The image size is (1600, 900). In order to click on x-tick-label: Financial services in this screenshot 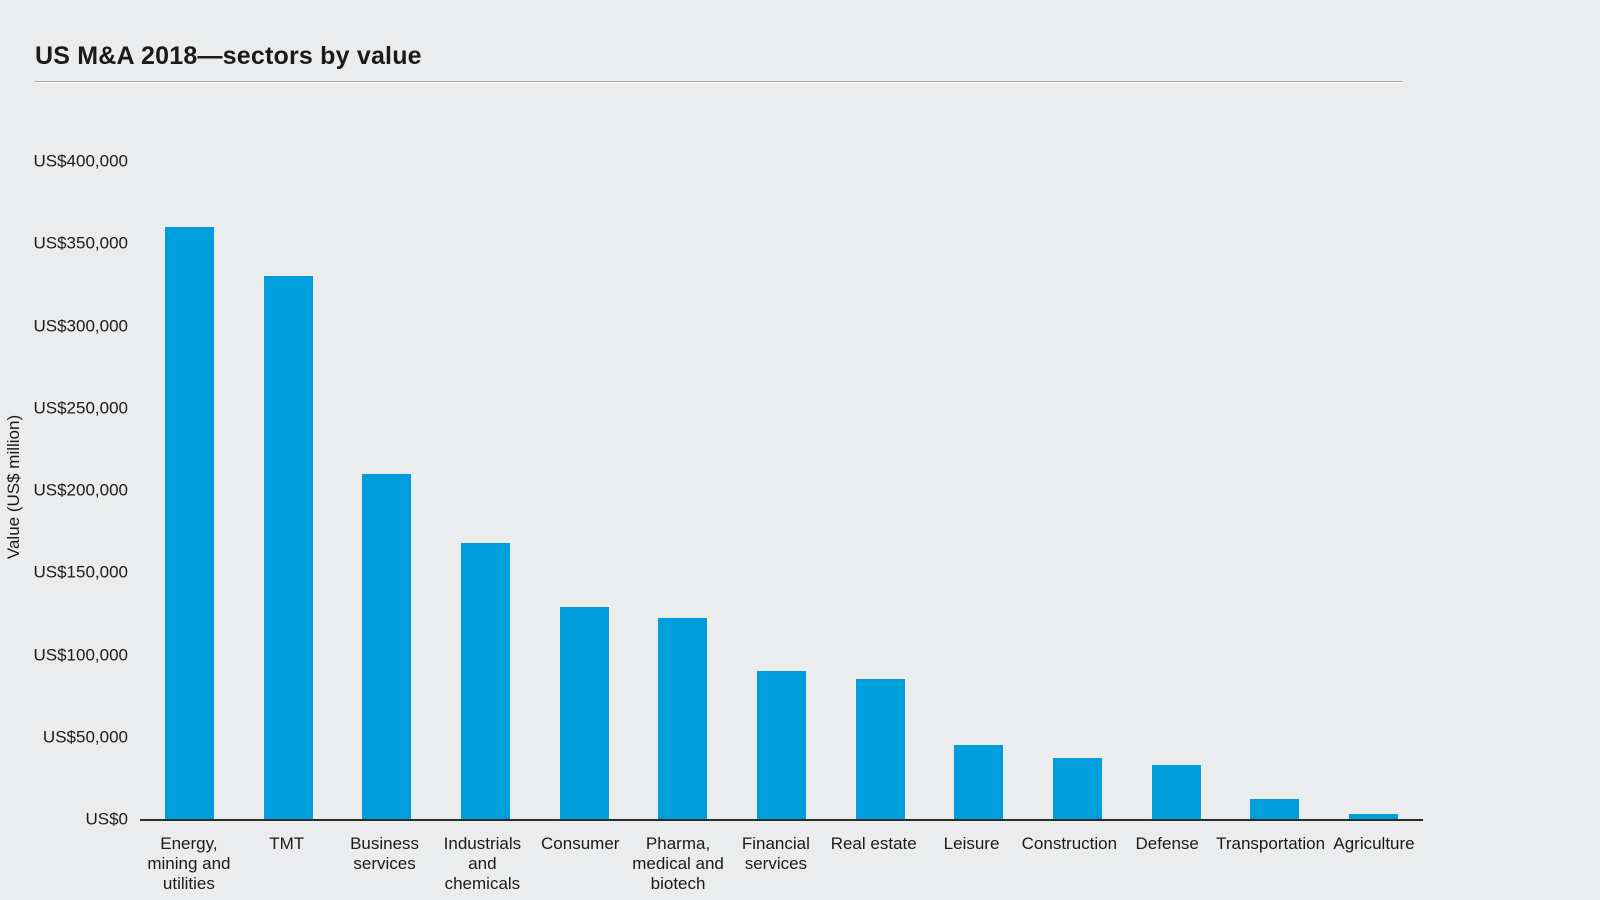, I will do `click(776, 864)`.